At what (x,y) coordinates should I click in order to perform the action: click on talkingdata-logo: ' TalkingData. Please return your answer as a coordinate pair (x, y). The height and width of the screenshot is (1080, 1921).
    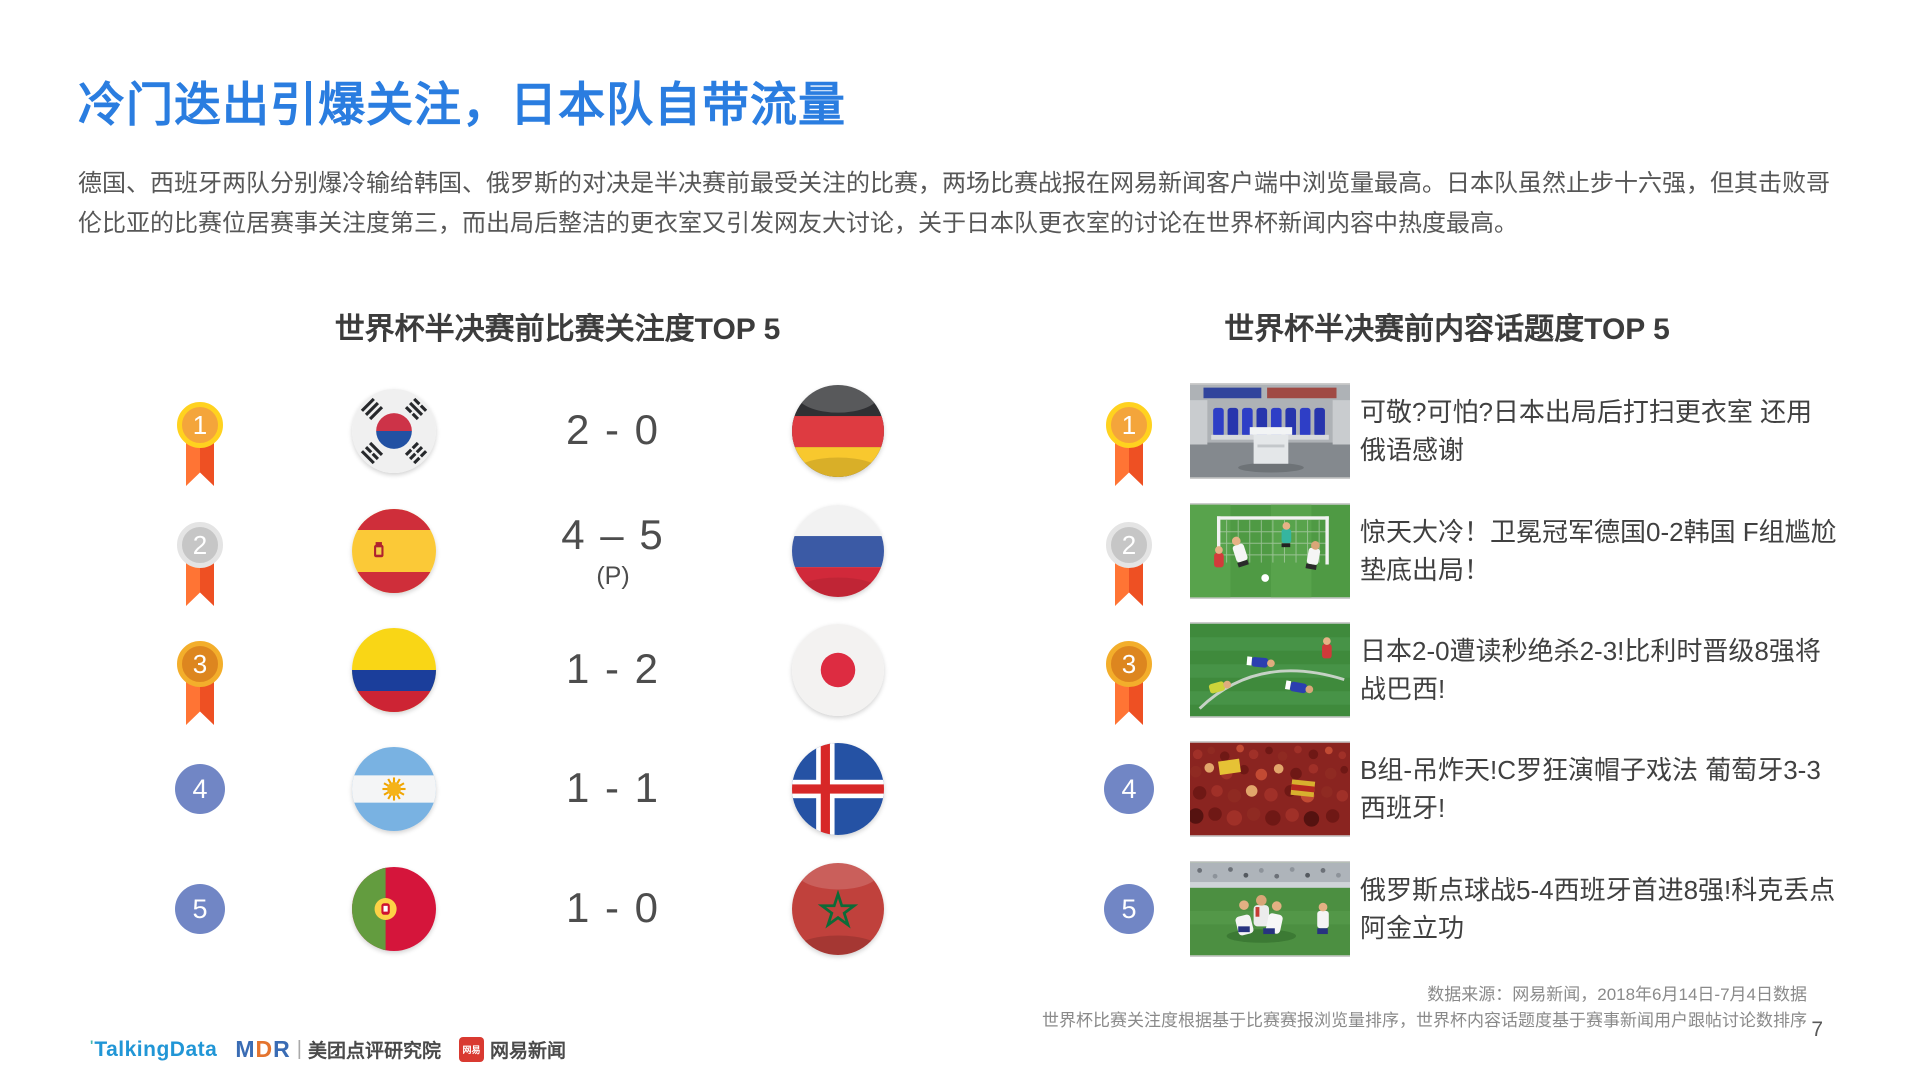
    Looking at the image, I should click on (153, 1050).